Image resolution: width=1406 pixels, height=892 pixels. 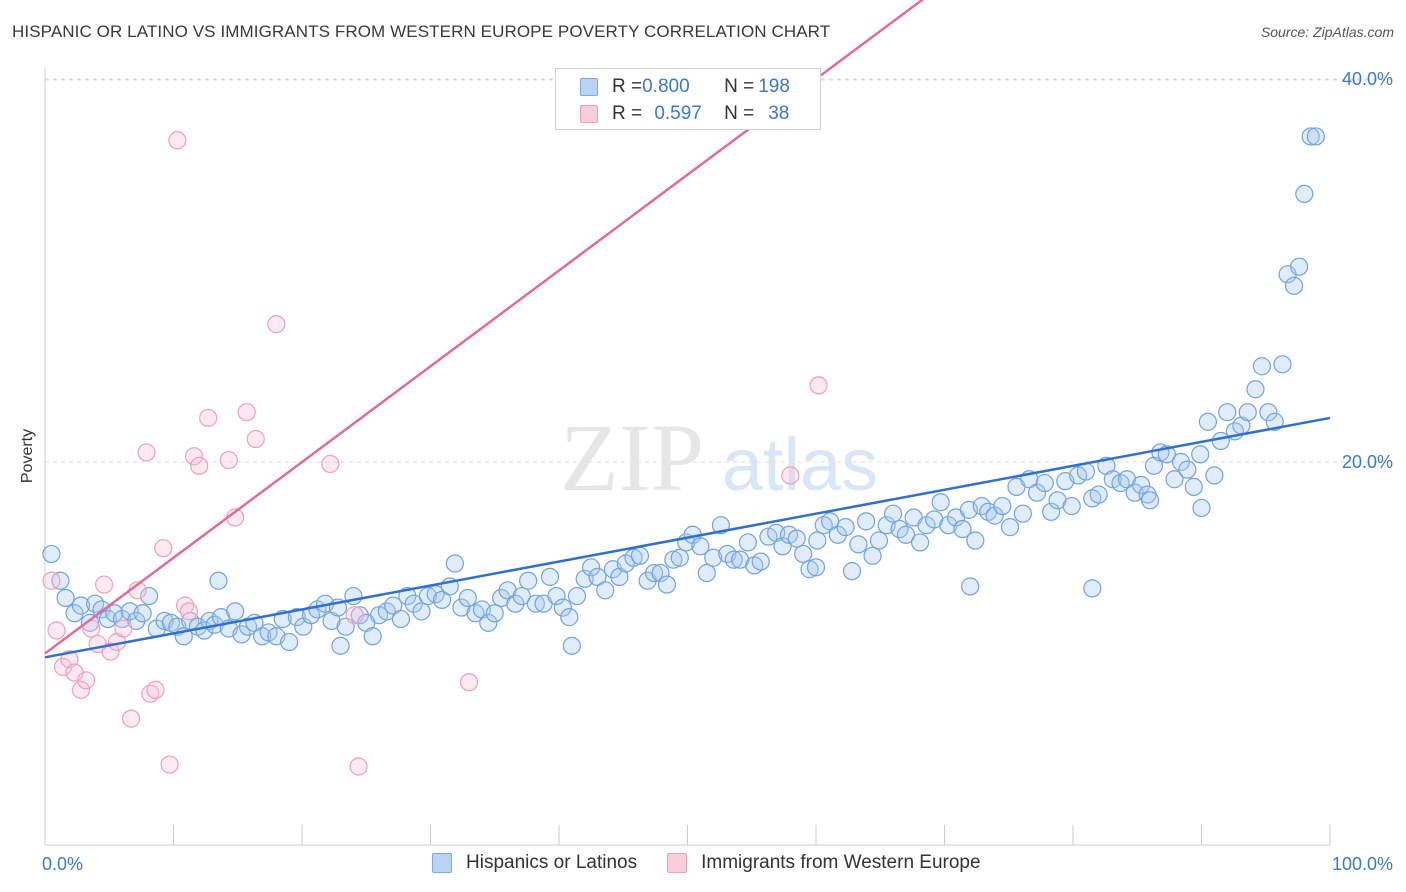 I want to click on legend-item-immigrants: Immigrants from Western Europe, so click(x=824, y=863).